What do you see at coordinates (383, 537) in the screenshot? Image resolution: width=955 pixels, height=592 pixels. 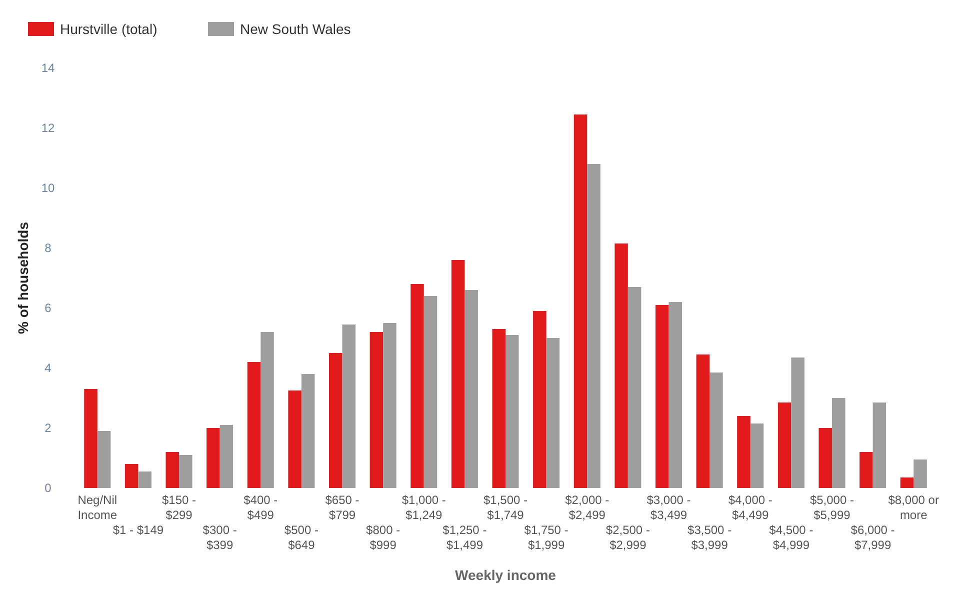 I see `x-tick-label: $800 - $999` at bounding box center [383, 537].